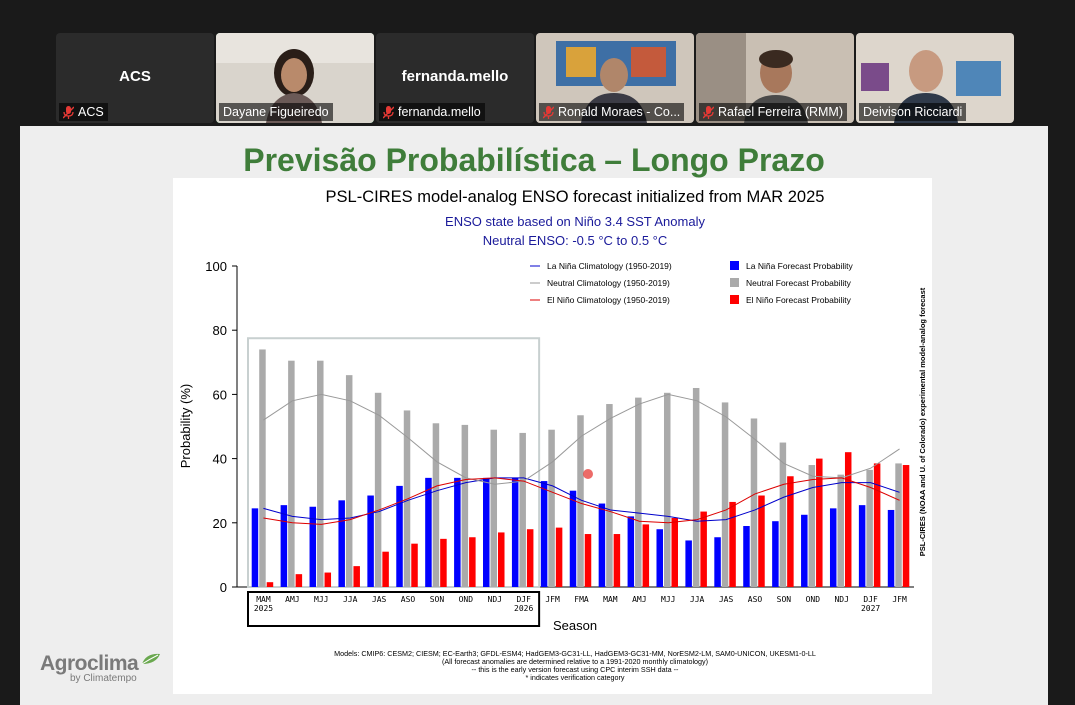 The width and height of the screenshot is (1075, 705). Describe the element at coordinates (800, 266) in the screenshot. I see `legend-item-label: La Niña Forecast Probability` at that location.